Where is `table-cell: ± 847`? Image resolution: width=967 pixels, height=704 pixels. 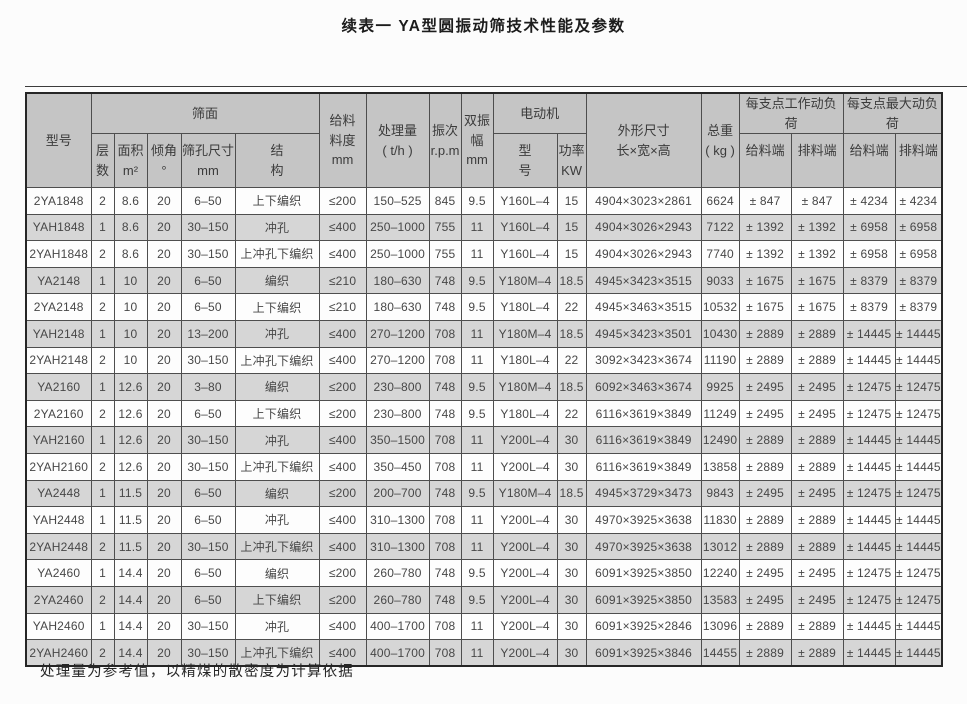
table-cell: ± 847 is located at coordinates (765, 201).